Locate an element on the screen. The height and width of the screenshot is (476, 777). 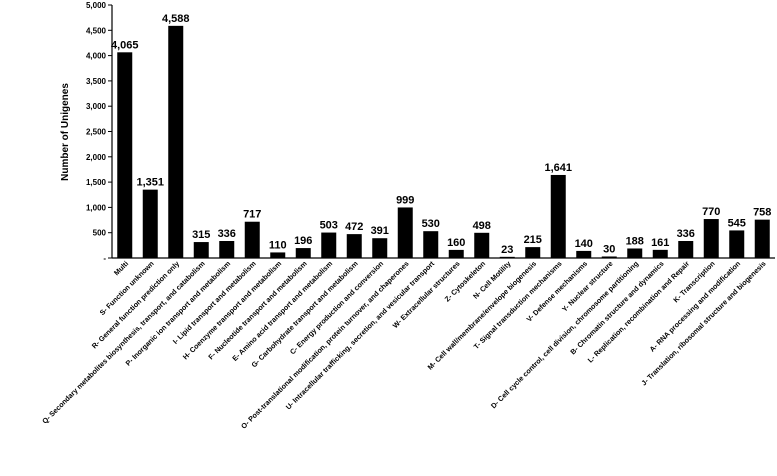
y-tick-label: 2,000 is located at coordinates (96, 157).